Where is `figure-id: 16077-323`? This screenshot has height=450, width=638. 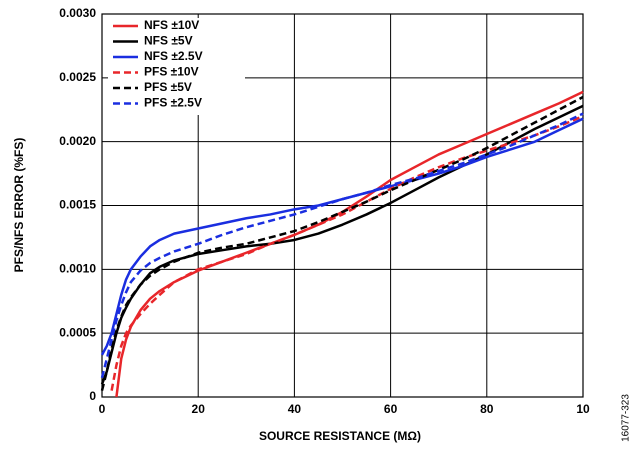
figure-id: 16077-323 is located at coordinates (626, 418).